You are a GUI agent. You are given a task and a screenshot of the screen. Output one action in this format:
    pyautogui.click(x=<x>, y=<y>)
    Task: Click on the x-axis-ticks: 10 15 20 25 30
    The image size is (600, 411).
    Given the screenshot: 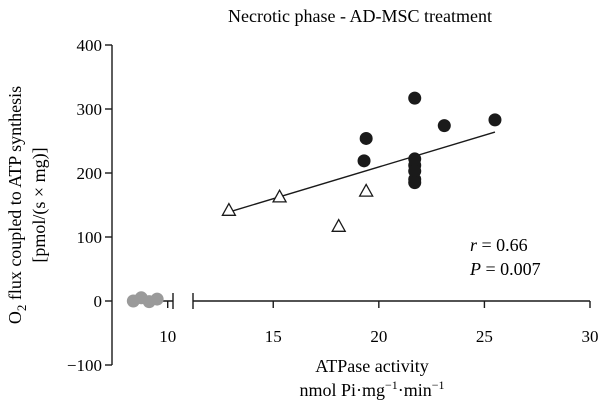 What is the action you would take?
    pyautogui.click(x=379, y=323)
    